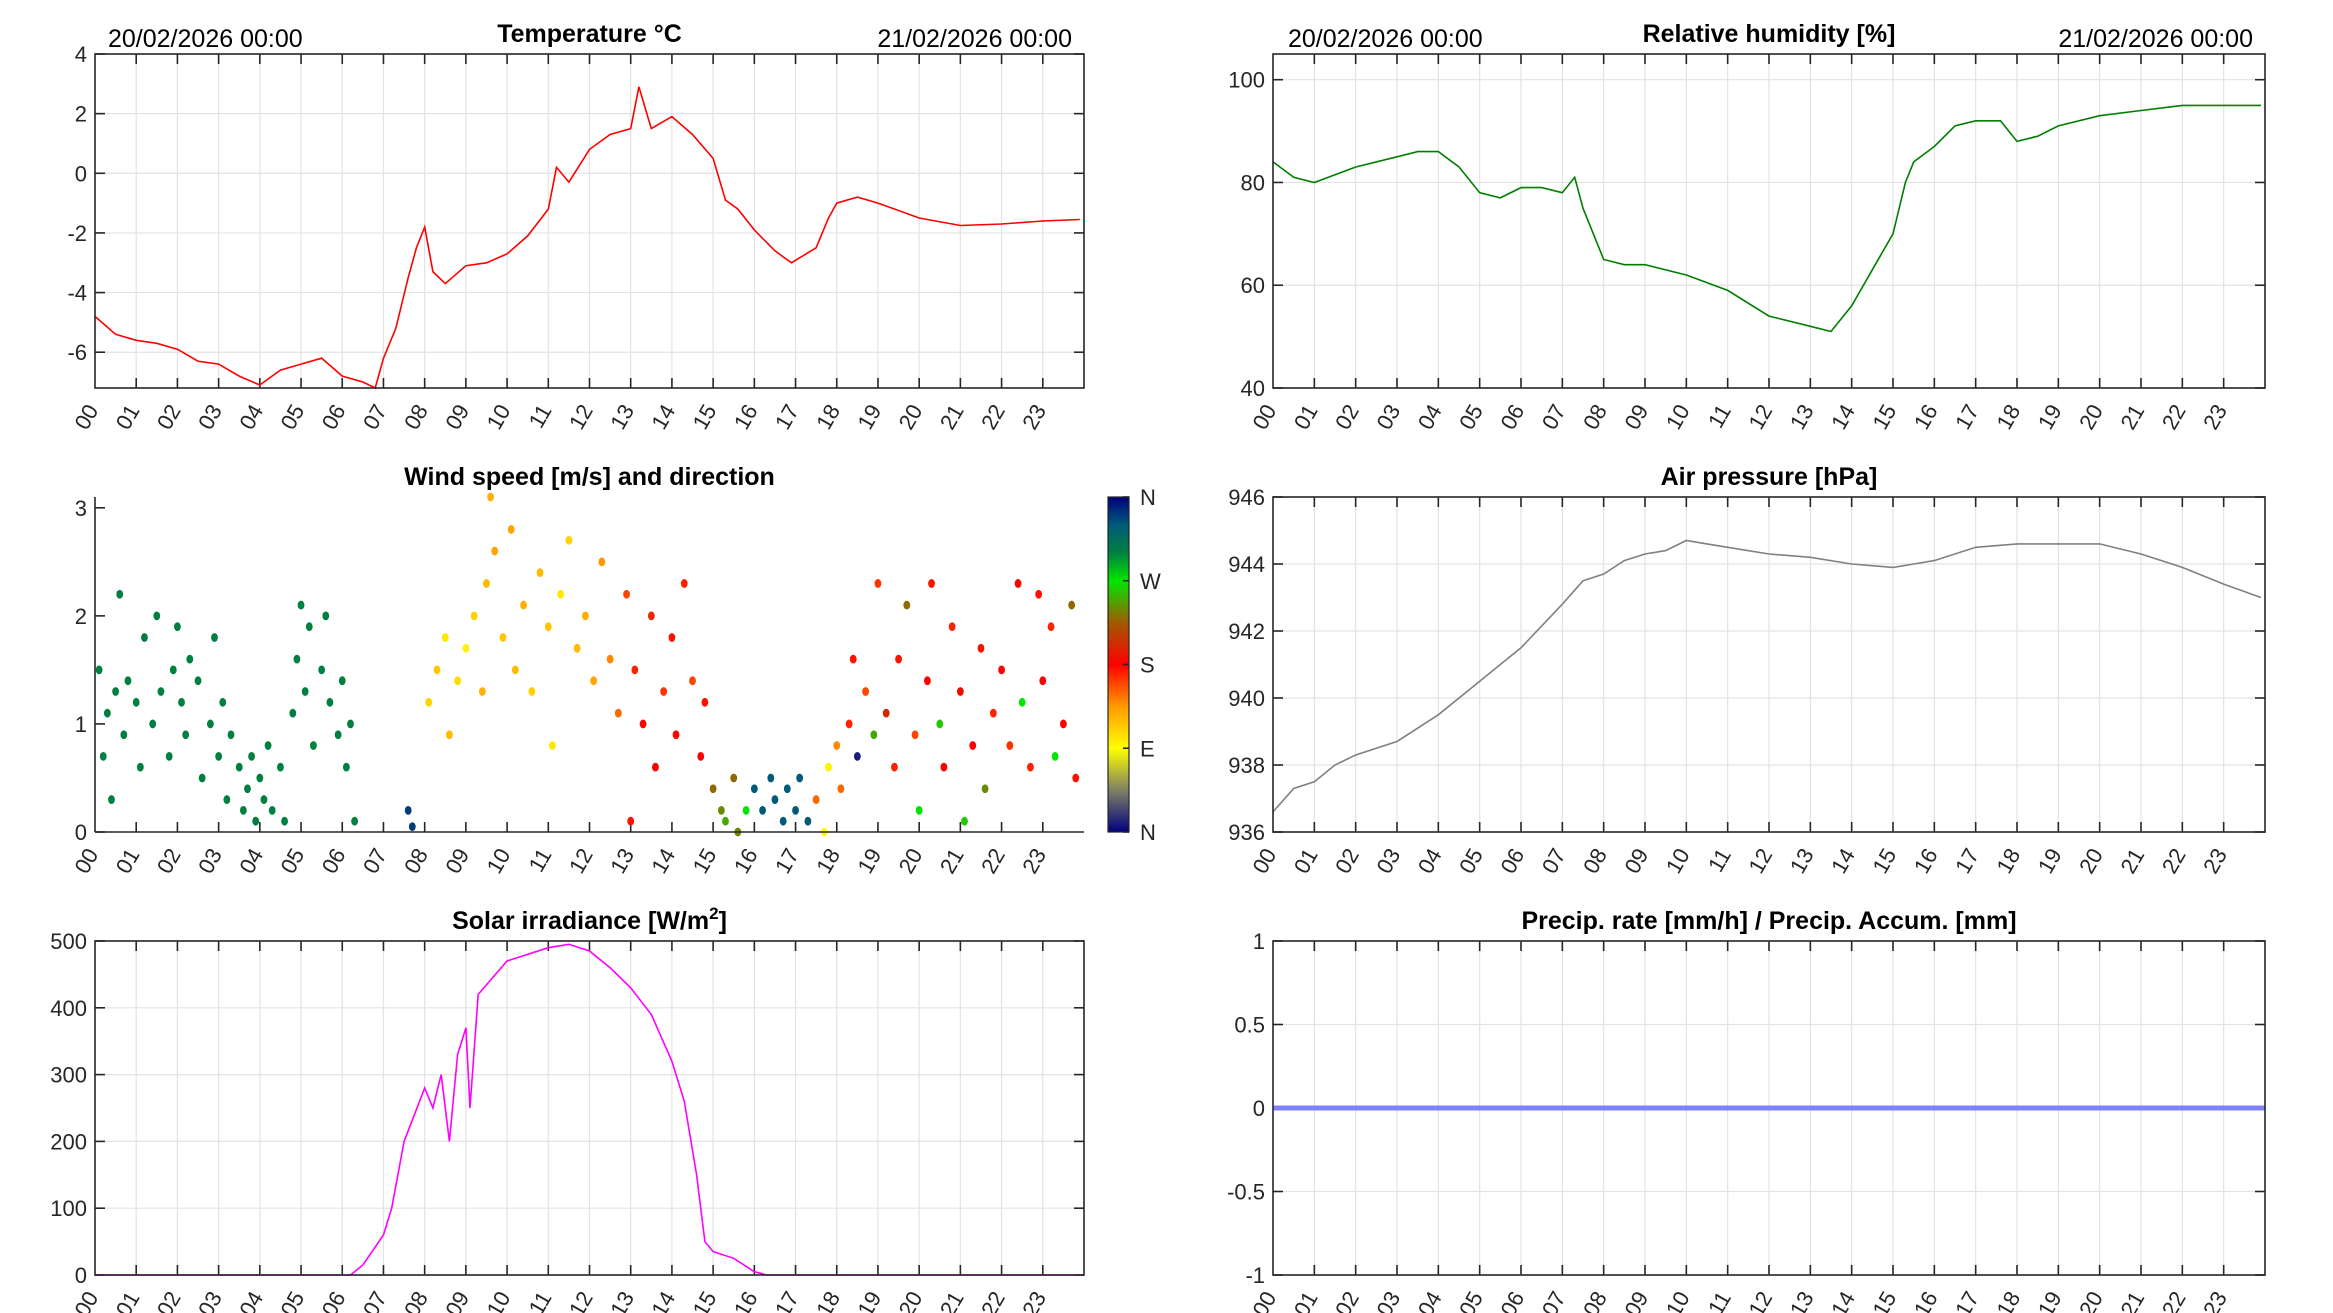 The height and width of the screenshot is (1313, 2333). I want to click on x-tick-label: 13, so click(1802, 1300).